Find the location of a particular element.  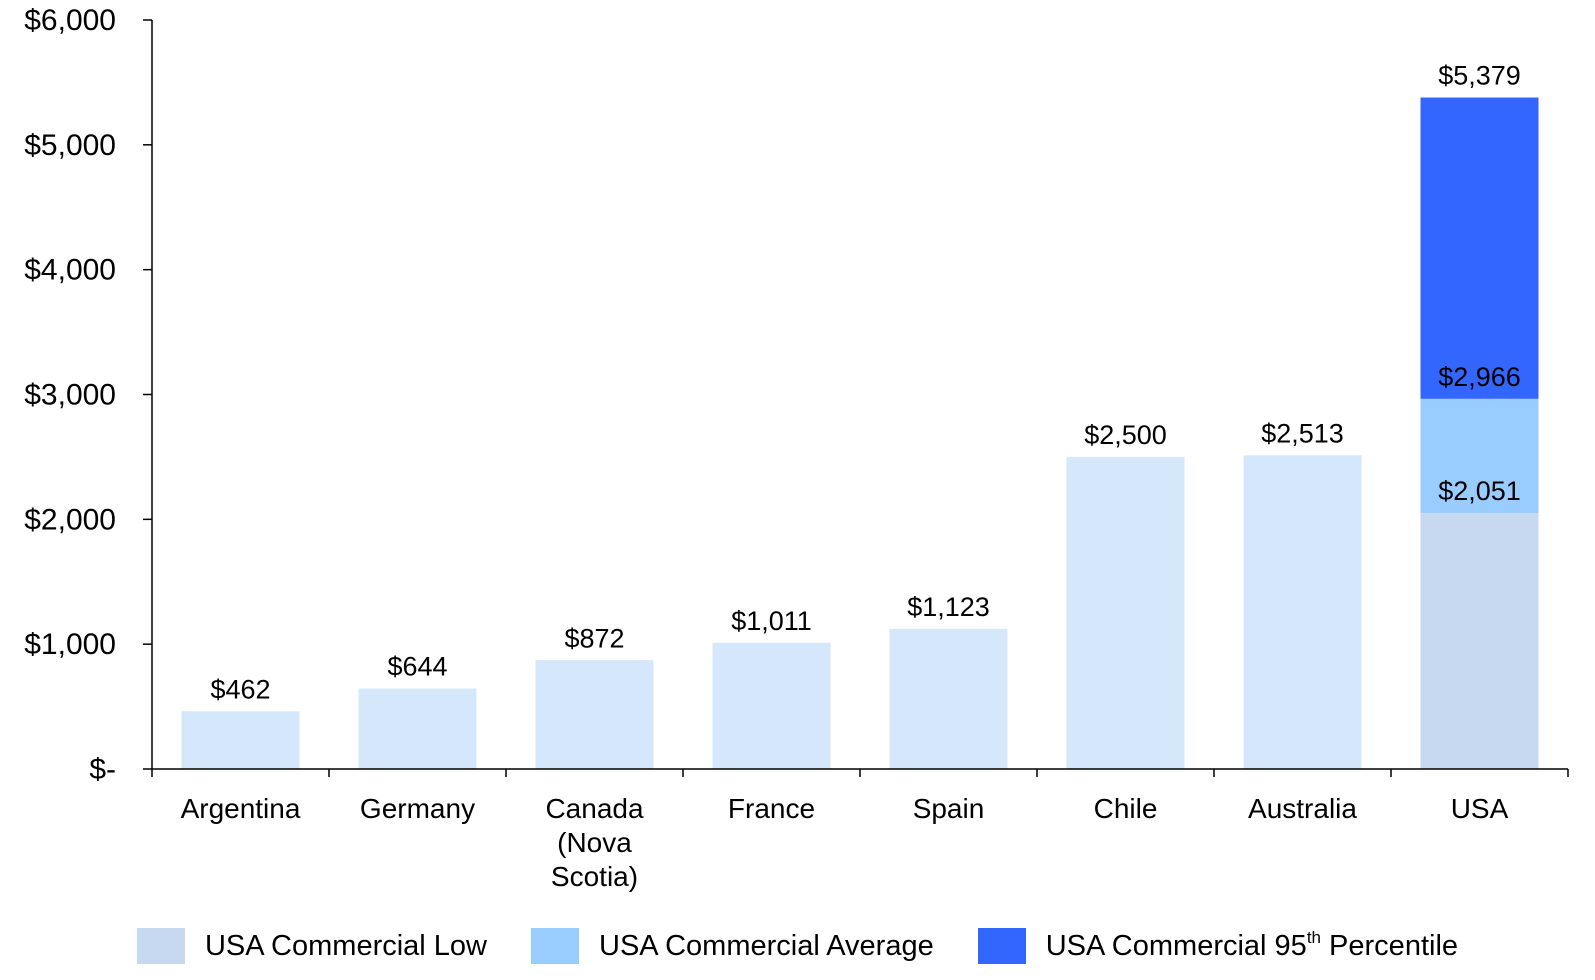

y-tick-label: $- is located at coordinates (102, 769).